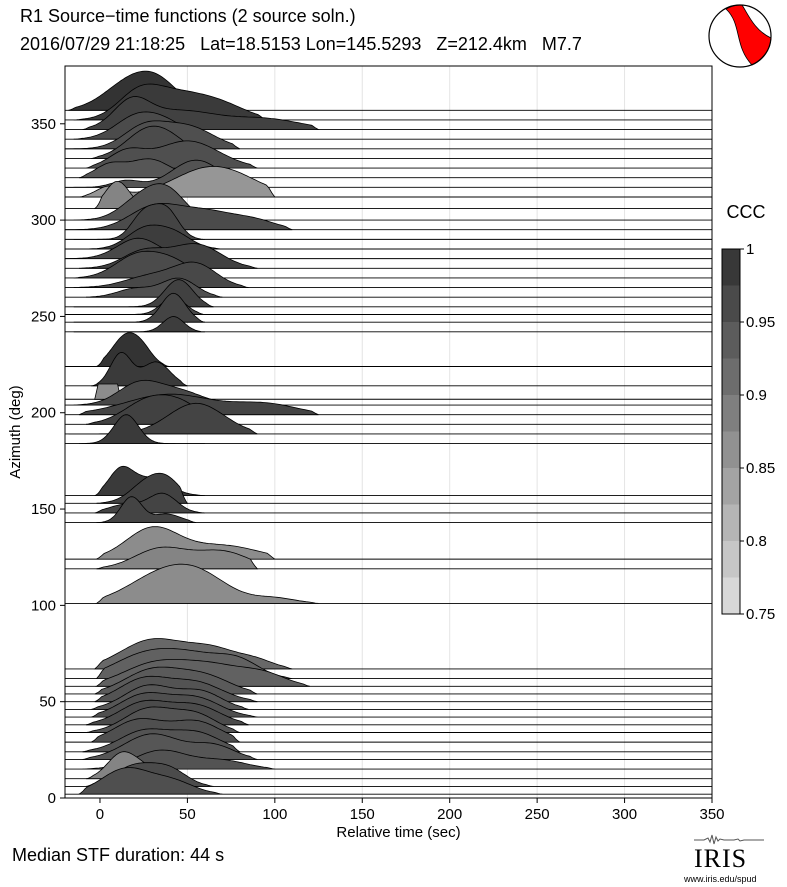 This screenshot has width=787, height=887. I want to click on y-tick-label: 300, so click(43, 220).